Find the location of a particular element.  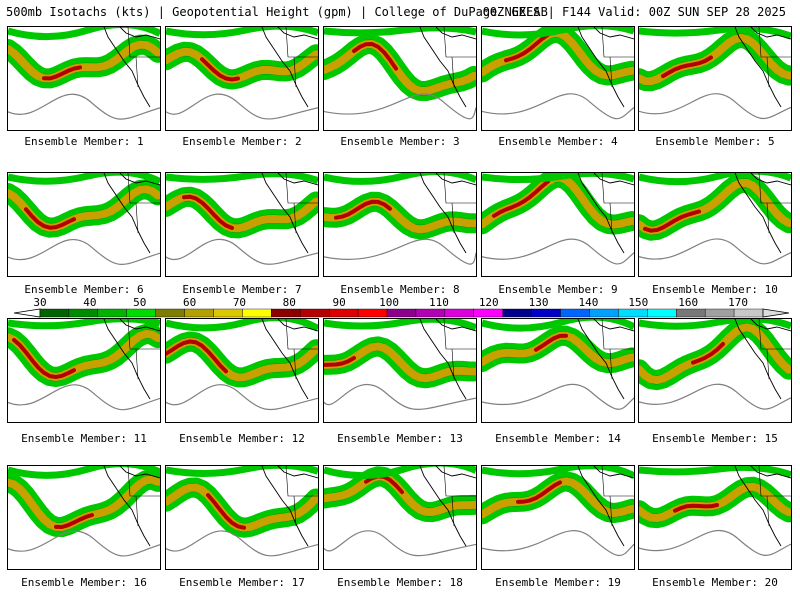

ensemble-member-caption: Ensemble Member: 3 is located at coordinates (400, 141).